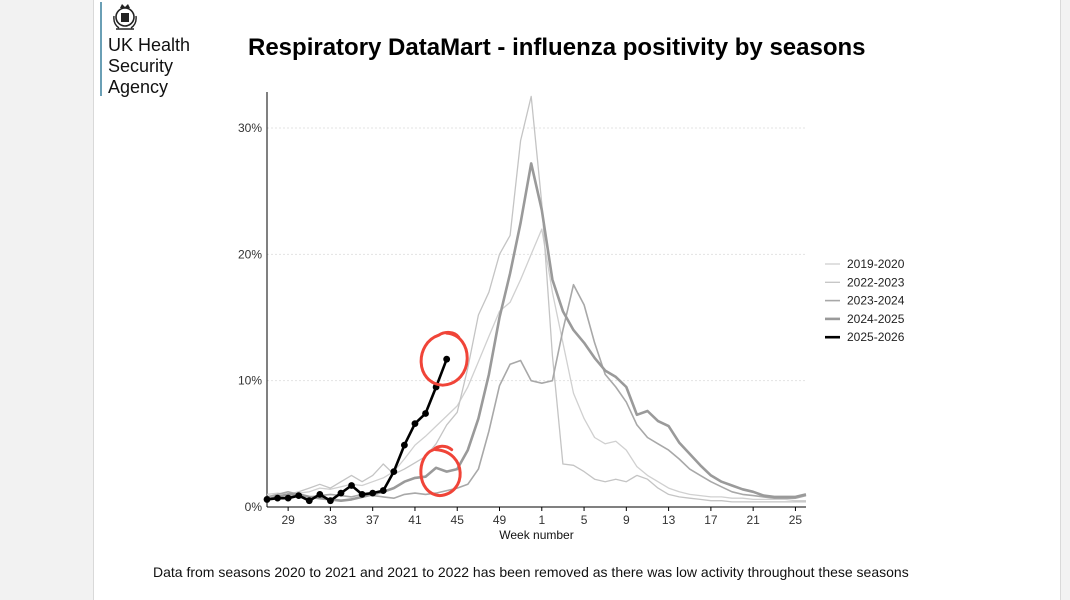 This screenshot has height=600, width=1070. What do you see at coordinates (500, 520) in the screenshot?
I see `x-tick-label: 49` at bounding box center [500, 520].